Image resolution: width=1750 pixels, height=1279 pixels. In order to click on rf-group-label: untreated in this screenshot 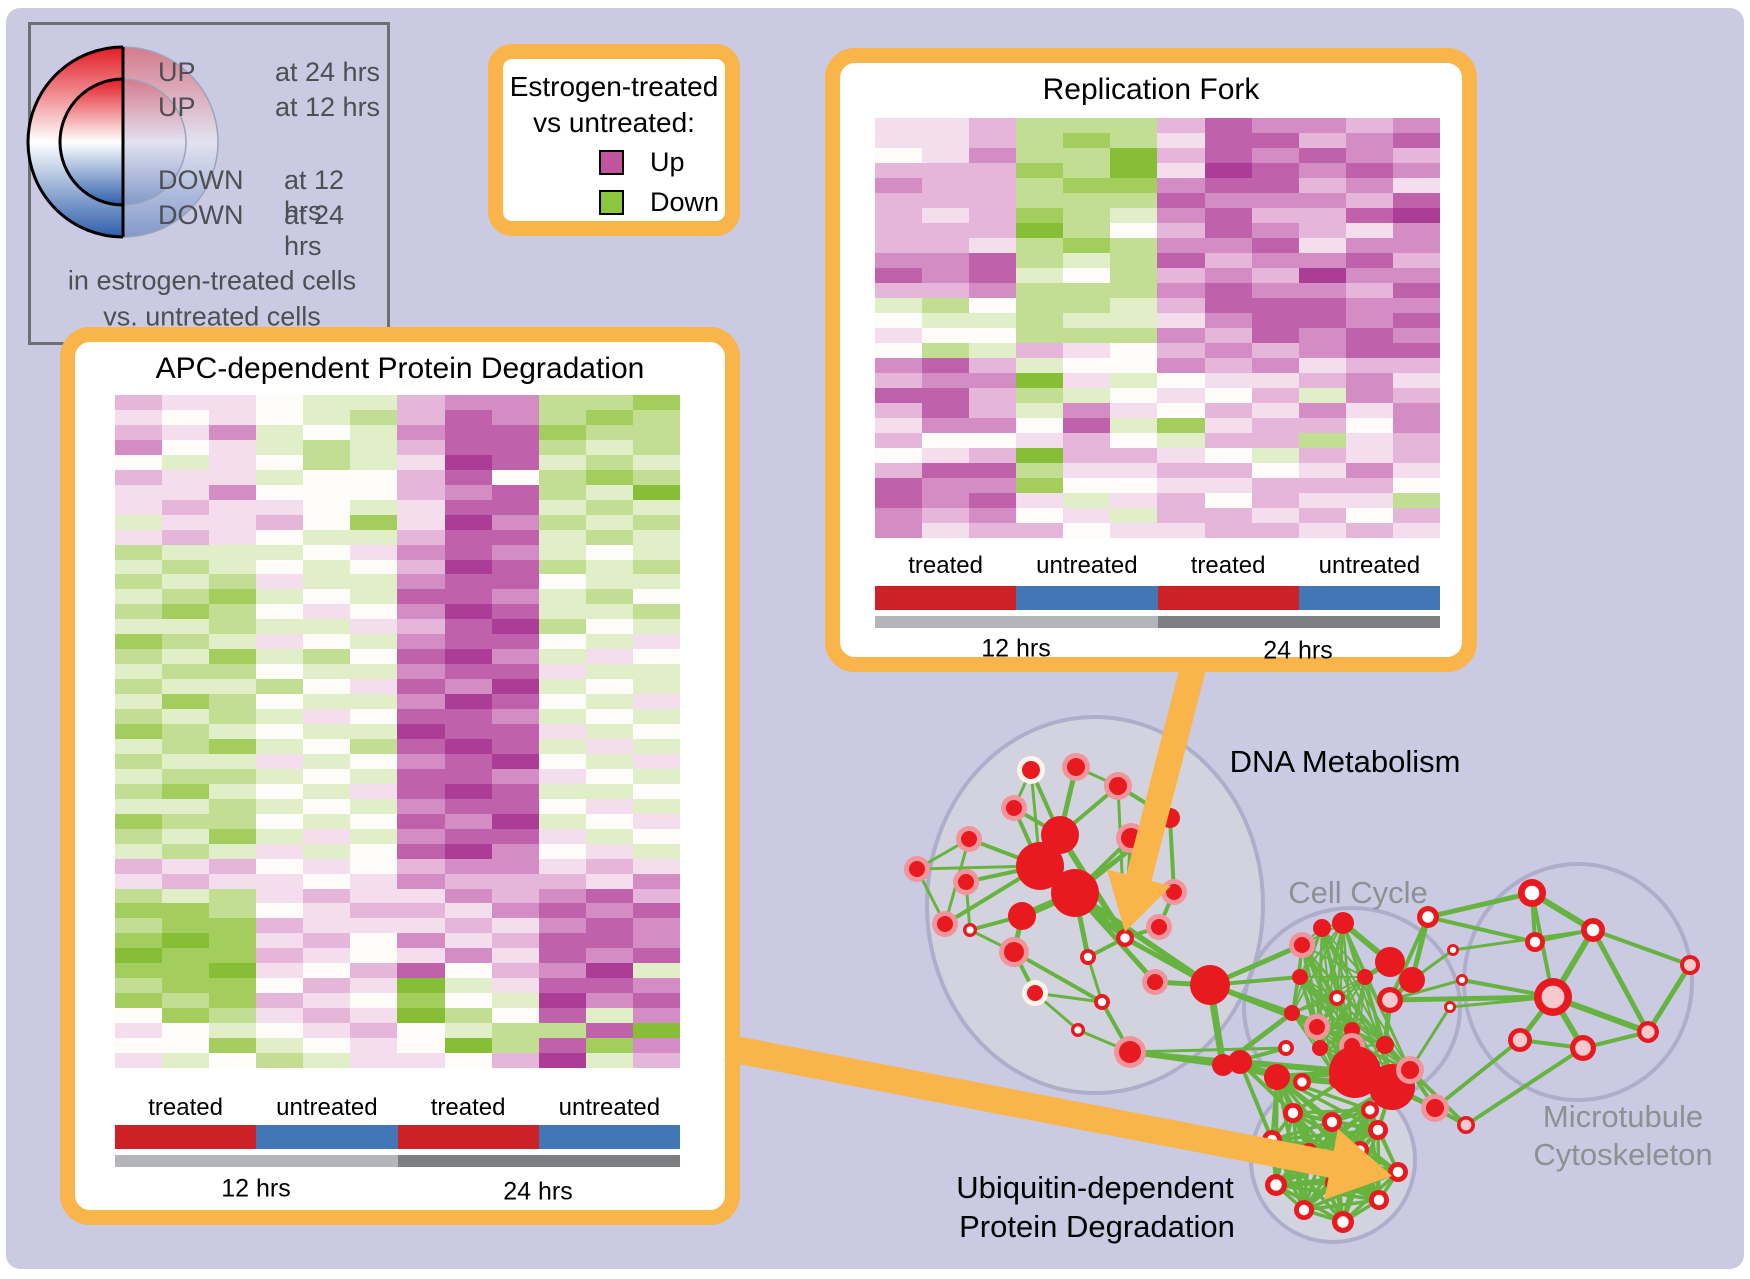, I will do `click(1369, 565)`.